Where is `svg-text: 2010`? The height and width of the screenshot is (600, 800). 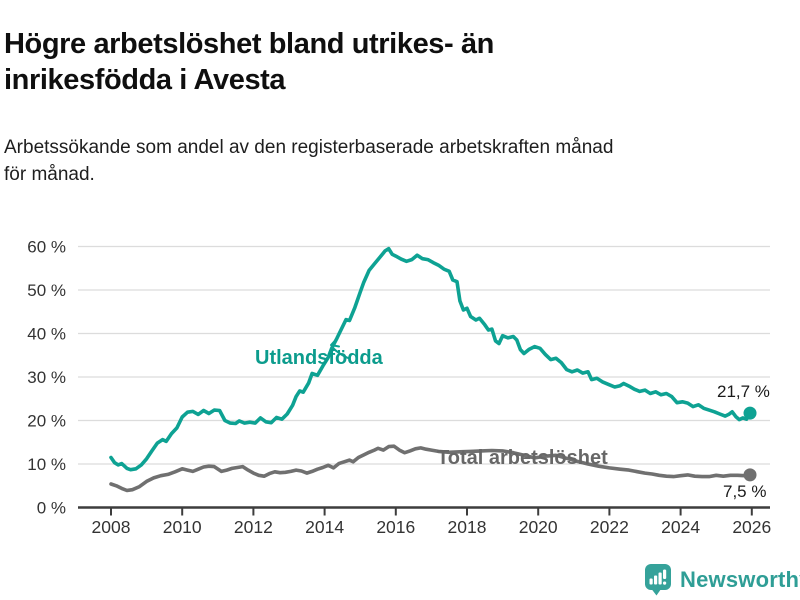 svg-text: 2010 is located at coordinates (182, 527).